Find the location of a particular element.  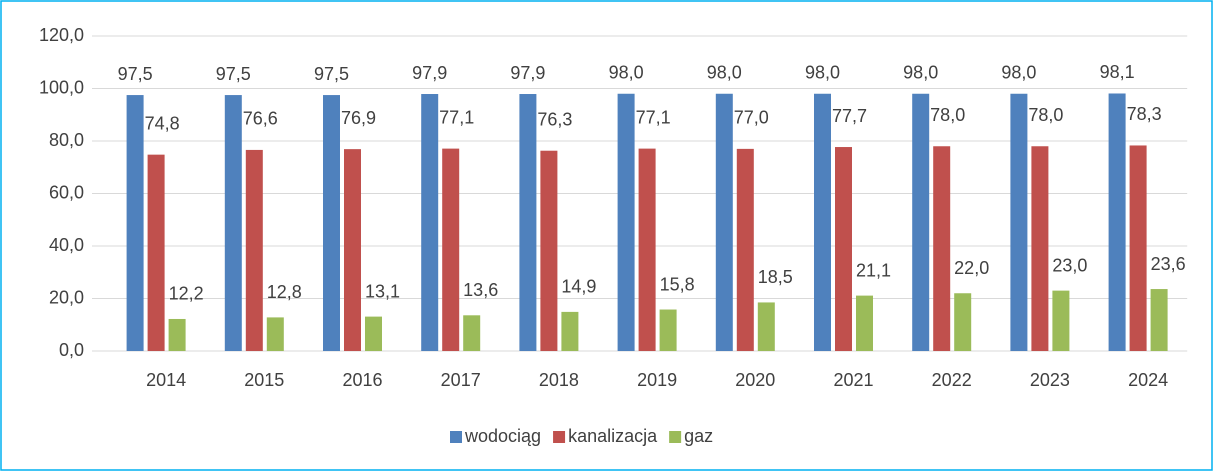

y-tick-label: 20,0 is located at coordinates (66, 297).